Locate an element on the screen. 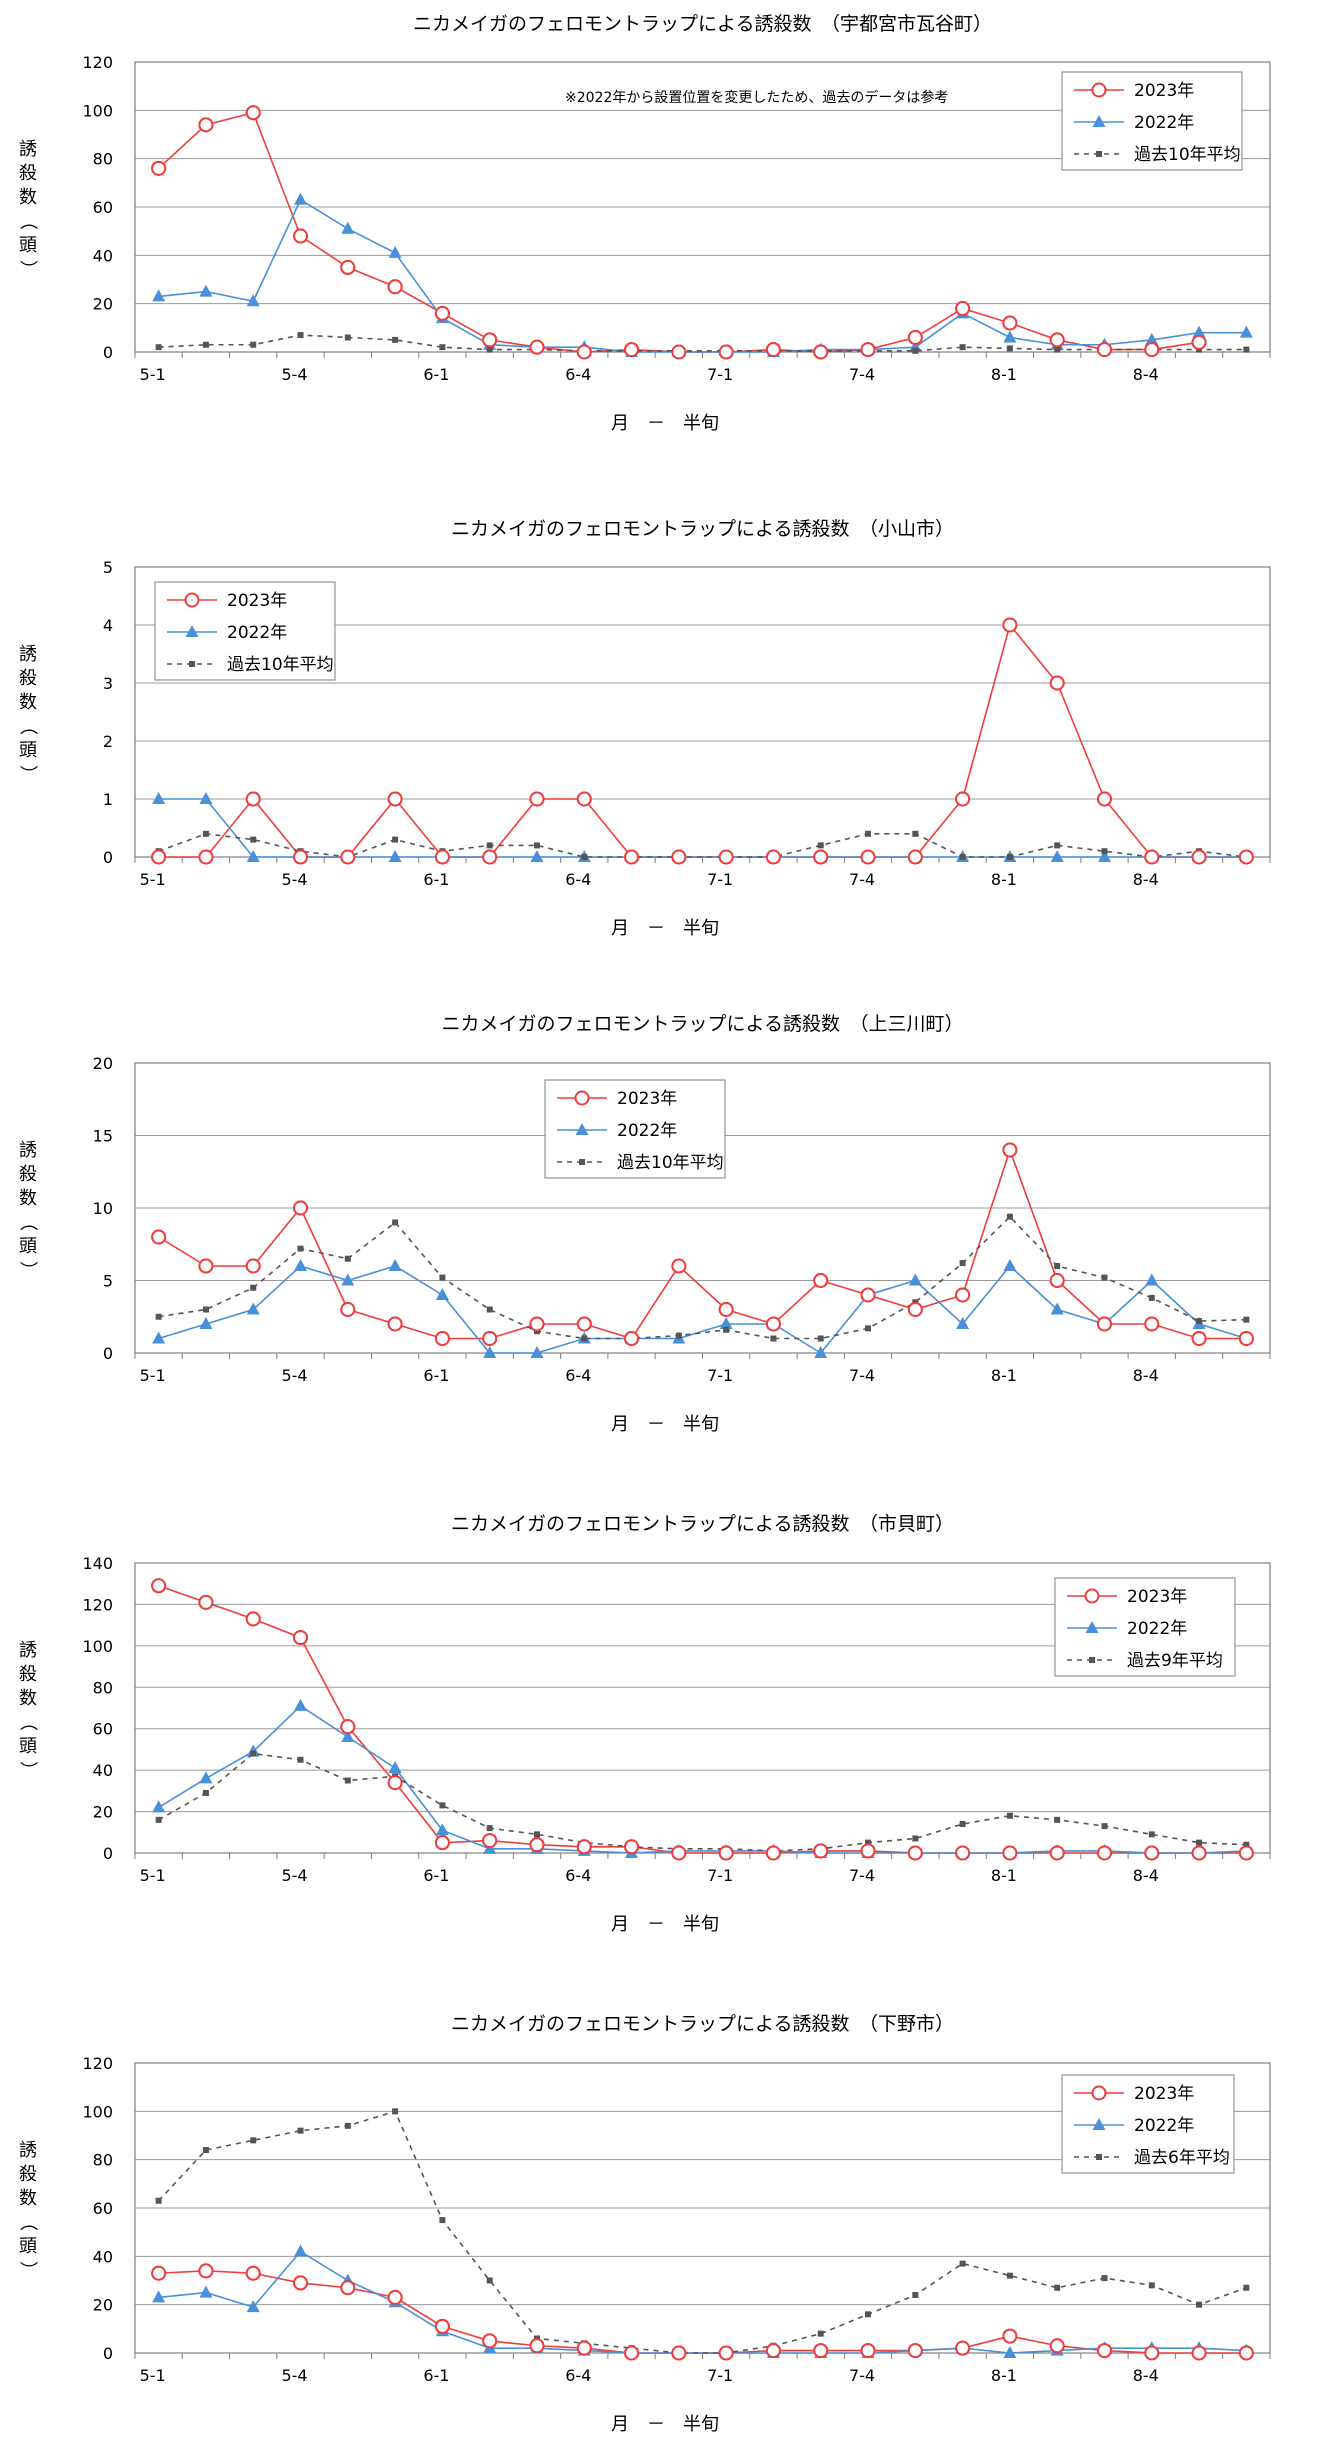 Image resolution: width=1328 pixels, height=2452 pixels. y-tick-label: 80 is located at coordinates (103, 159).